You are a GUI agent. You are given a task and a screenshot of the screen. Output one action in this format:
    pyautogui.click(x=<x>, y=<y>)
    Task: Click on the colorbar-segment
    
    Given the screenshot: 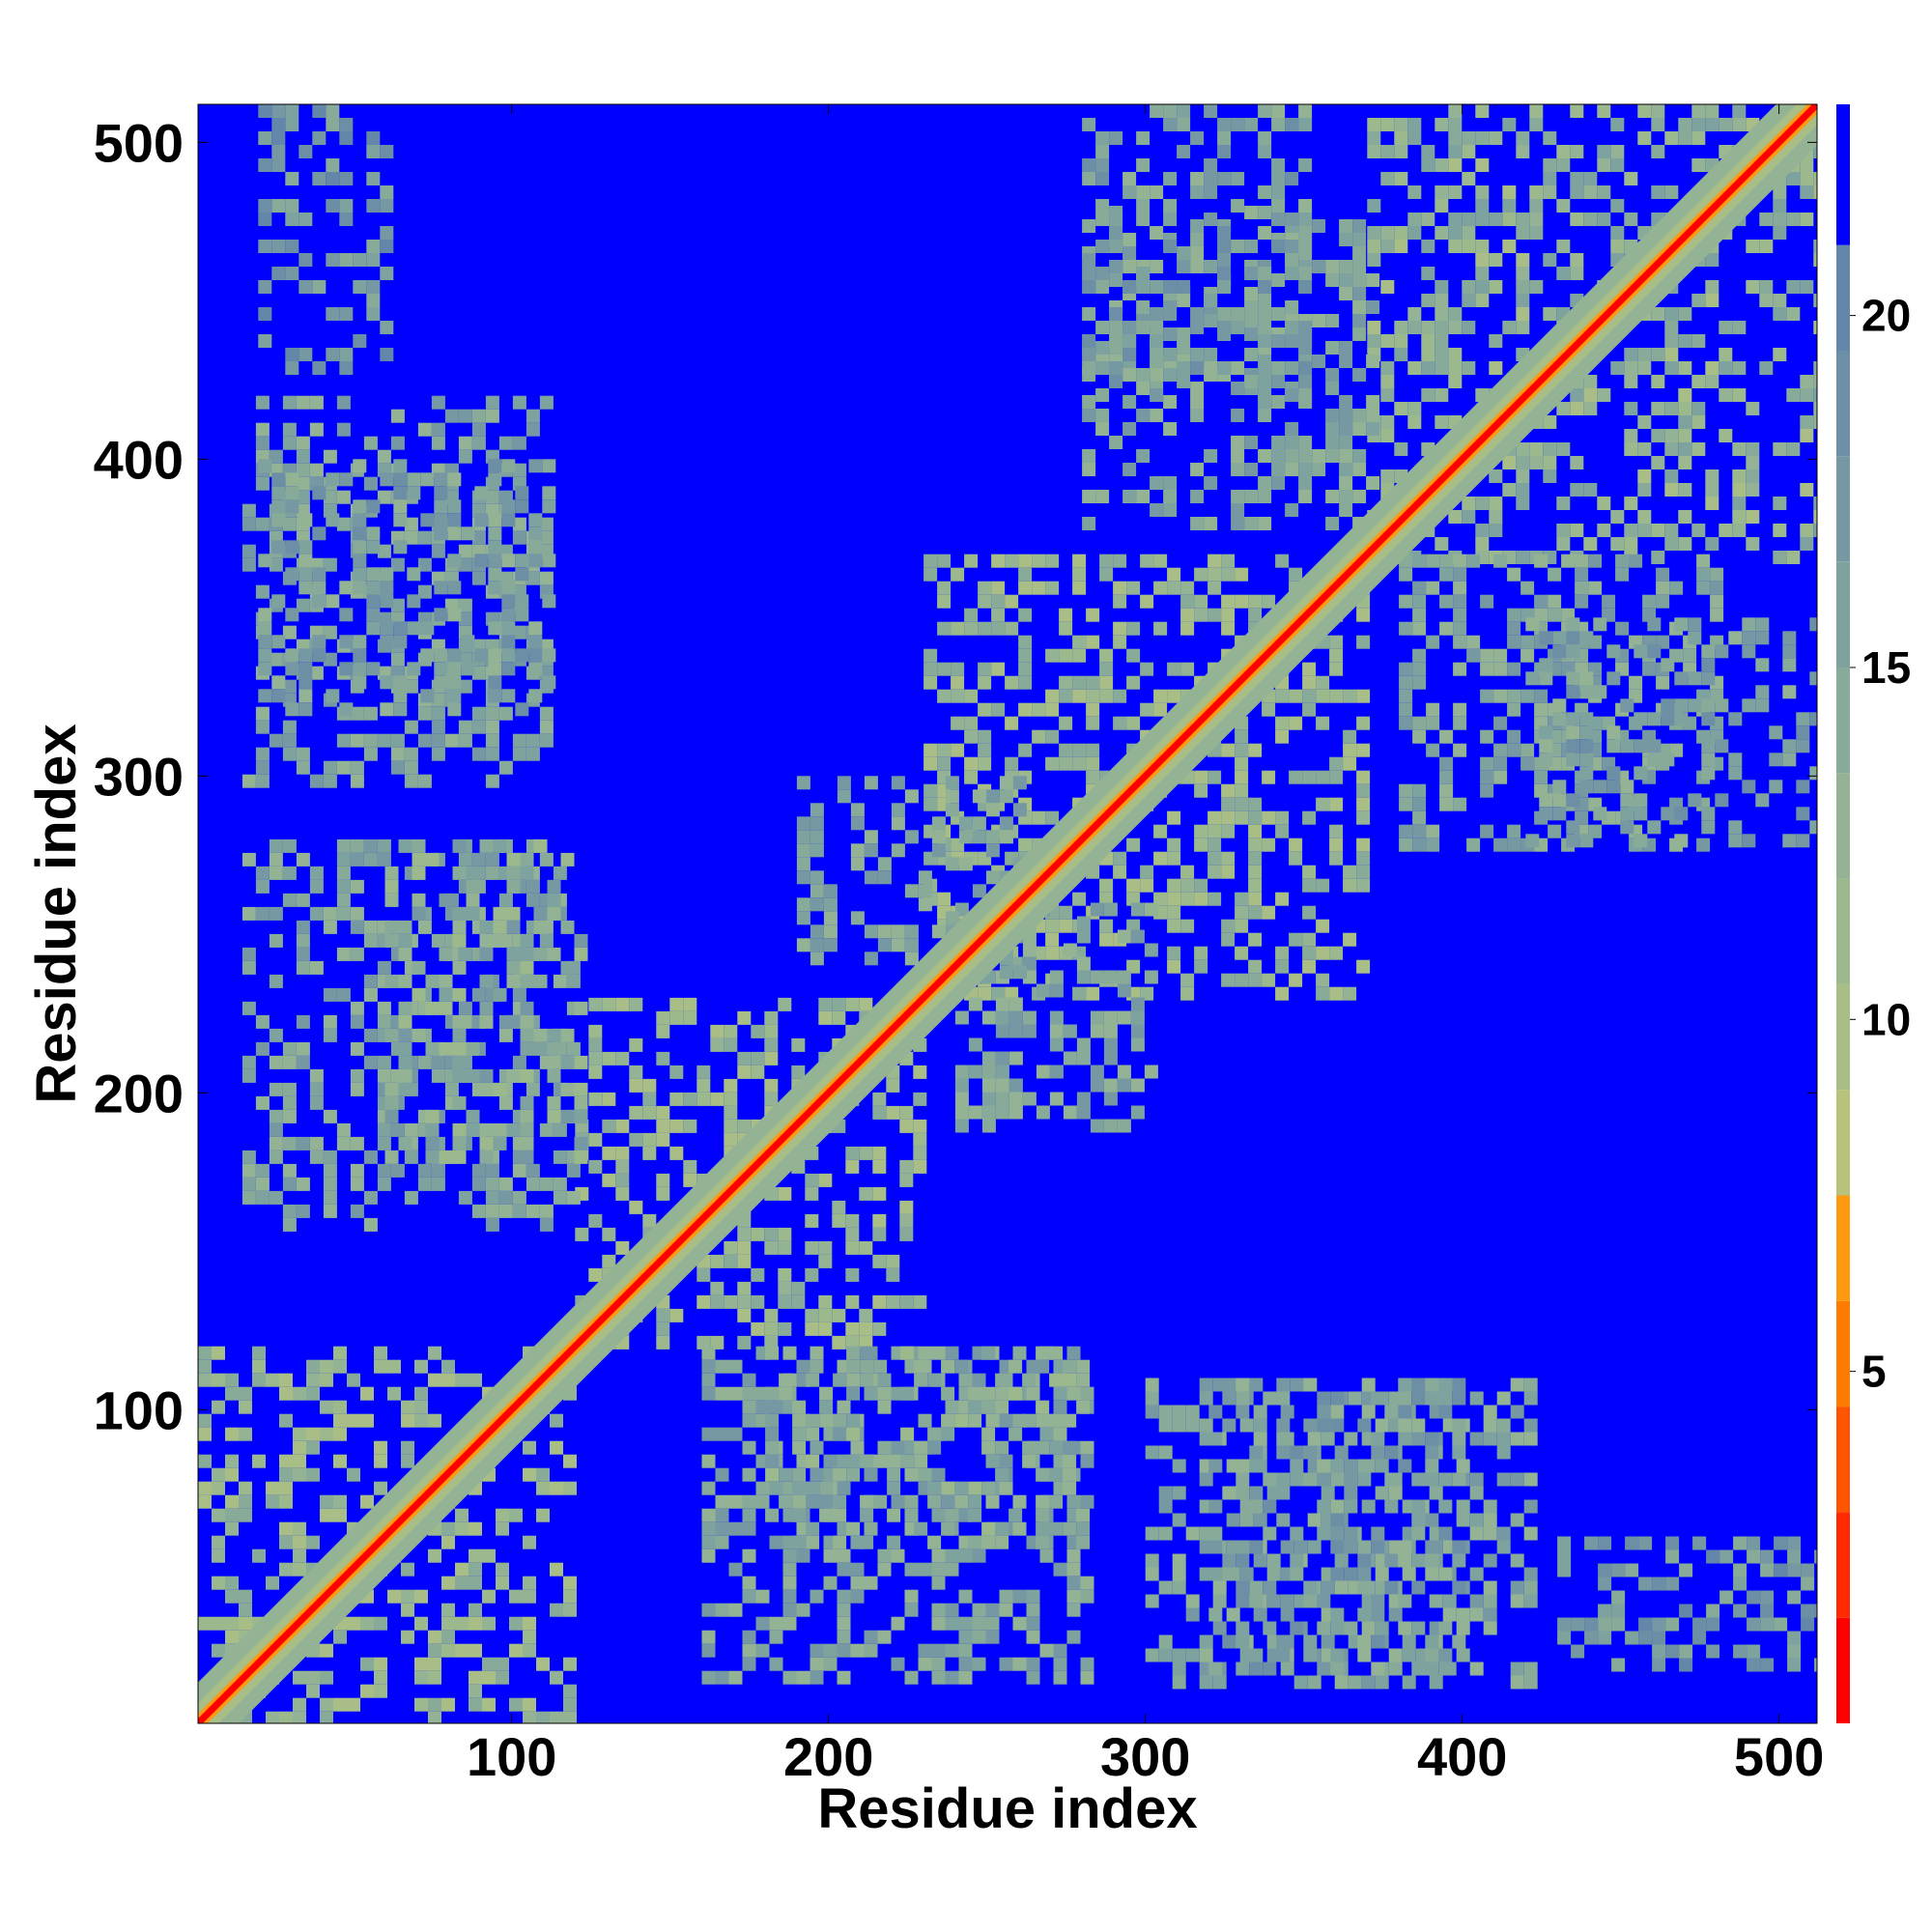 What is the action you would take?
    pyautogui.click(x=1843, y=404)
    